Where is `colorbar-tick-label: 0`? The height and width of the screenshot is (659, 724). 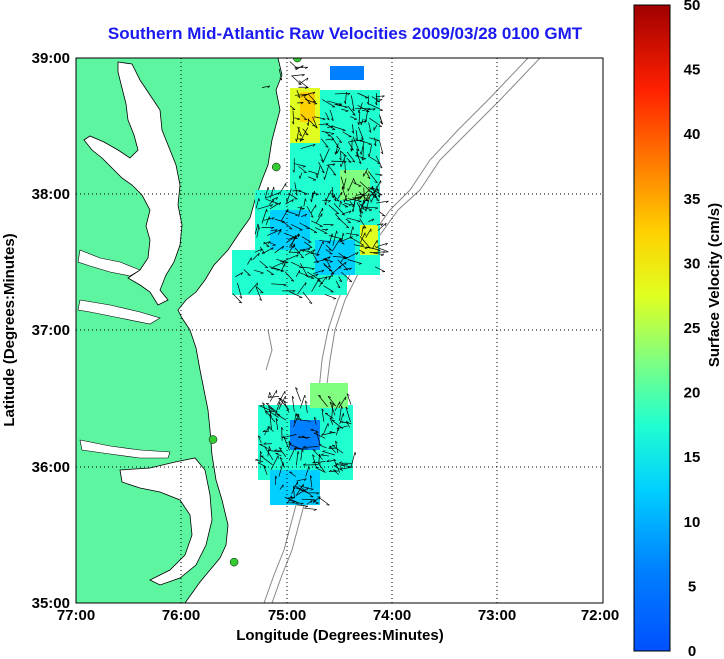 colorbar-tick-label: 0 is located at coordinates (692, 651).